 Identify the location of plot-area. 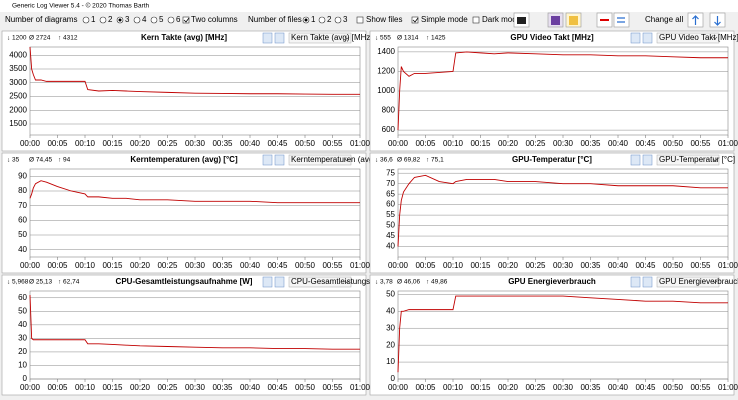
(195, 91).